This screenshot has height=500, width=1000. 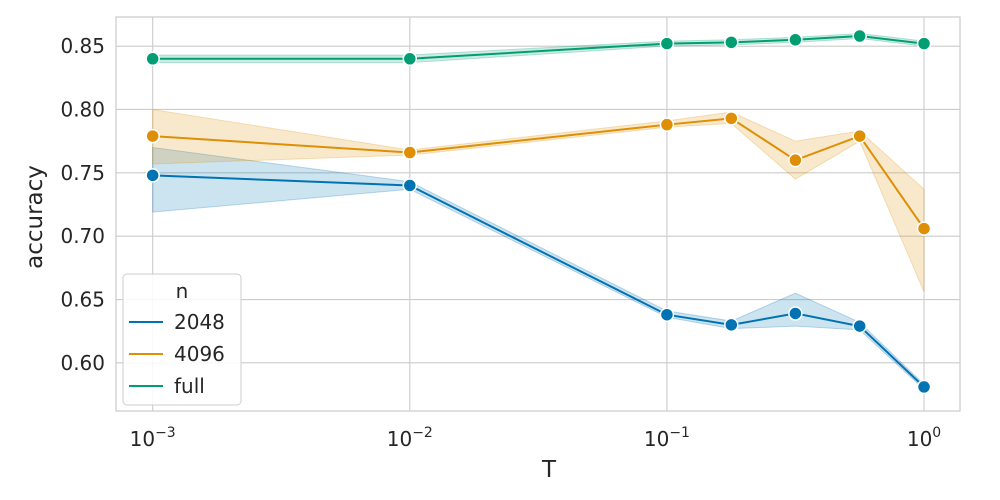 I want to click on legend-label-2048: 2048, so click(x=199, y=322).